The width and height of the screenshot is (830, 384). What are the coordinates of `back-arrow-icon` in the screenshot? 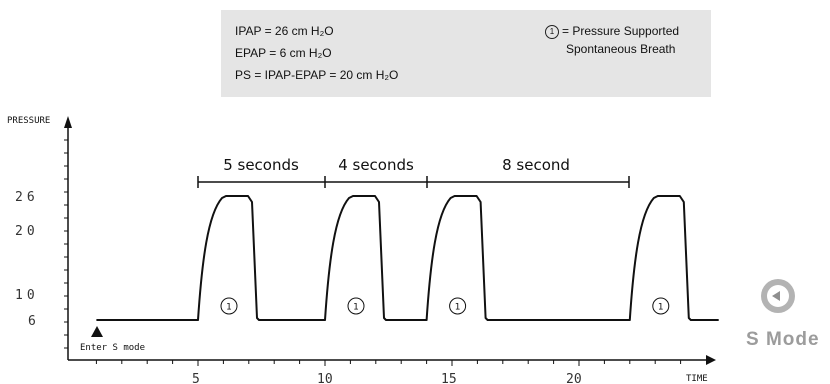 It's located at (776, 296).